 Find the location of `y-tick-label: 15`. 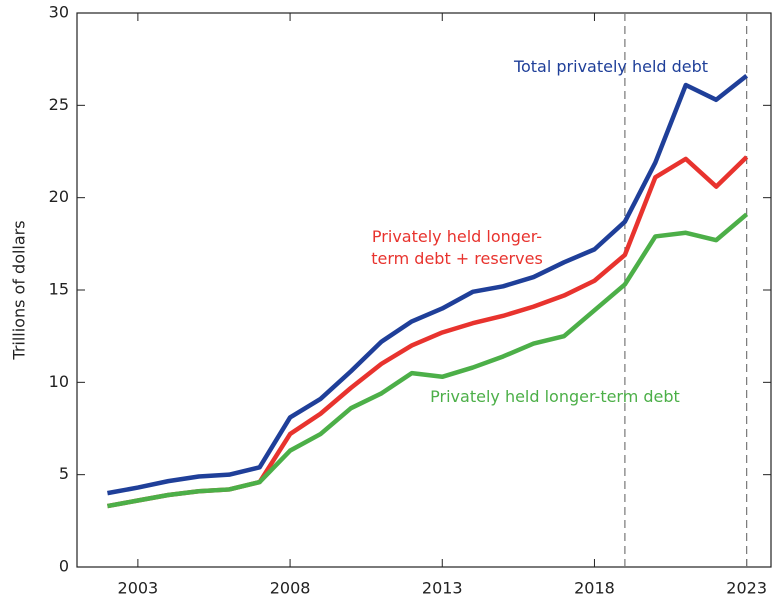

y-tick-label: 15 is located at coordinates (59, 289).